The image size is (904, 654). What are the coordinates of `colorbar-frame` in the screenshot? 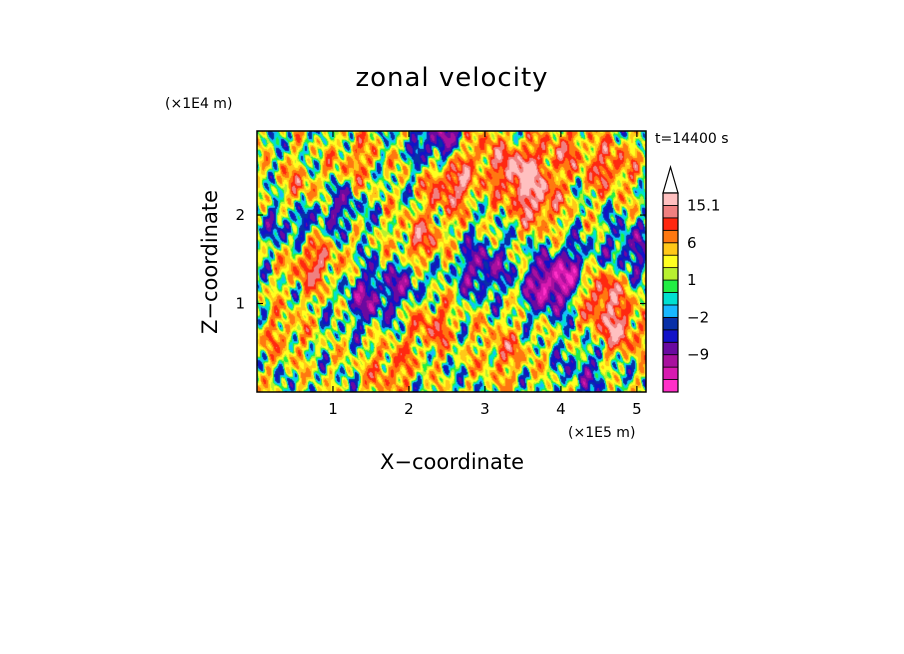 It's located at (670, 292).